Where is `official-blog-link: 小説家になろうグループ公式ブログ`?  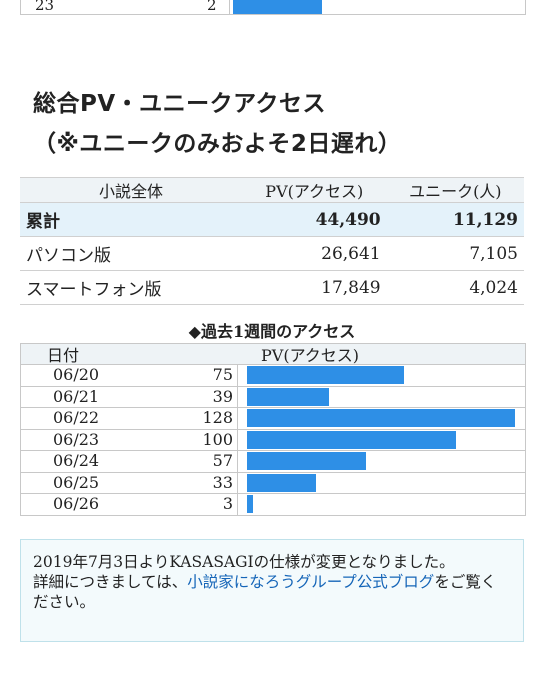 official-blog-link: 小説家になろうグループ公式ブログ is located at coordinates (311, 582).